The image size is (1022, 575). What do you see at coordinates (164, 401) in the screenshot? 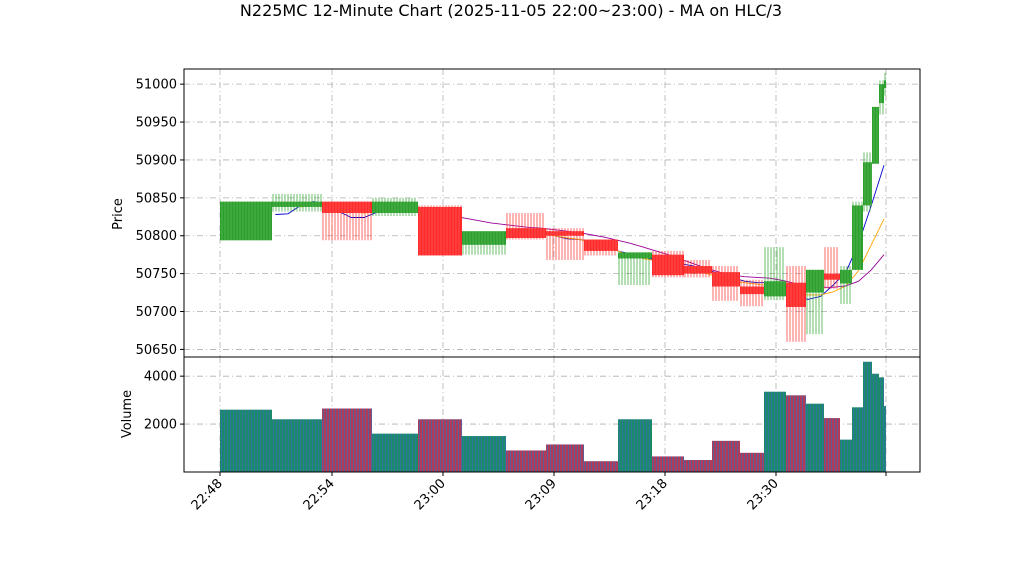
I see `volume-y-ticks: 2000 4000` at bounding box center [164, 401].